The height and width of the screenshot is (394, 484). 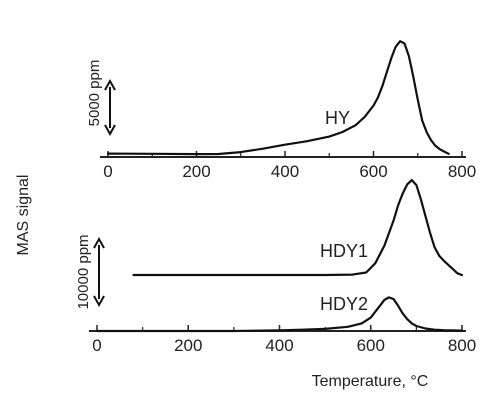 I want to click on series-label-hy: HY, so click(x=337, y=118).